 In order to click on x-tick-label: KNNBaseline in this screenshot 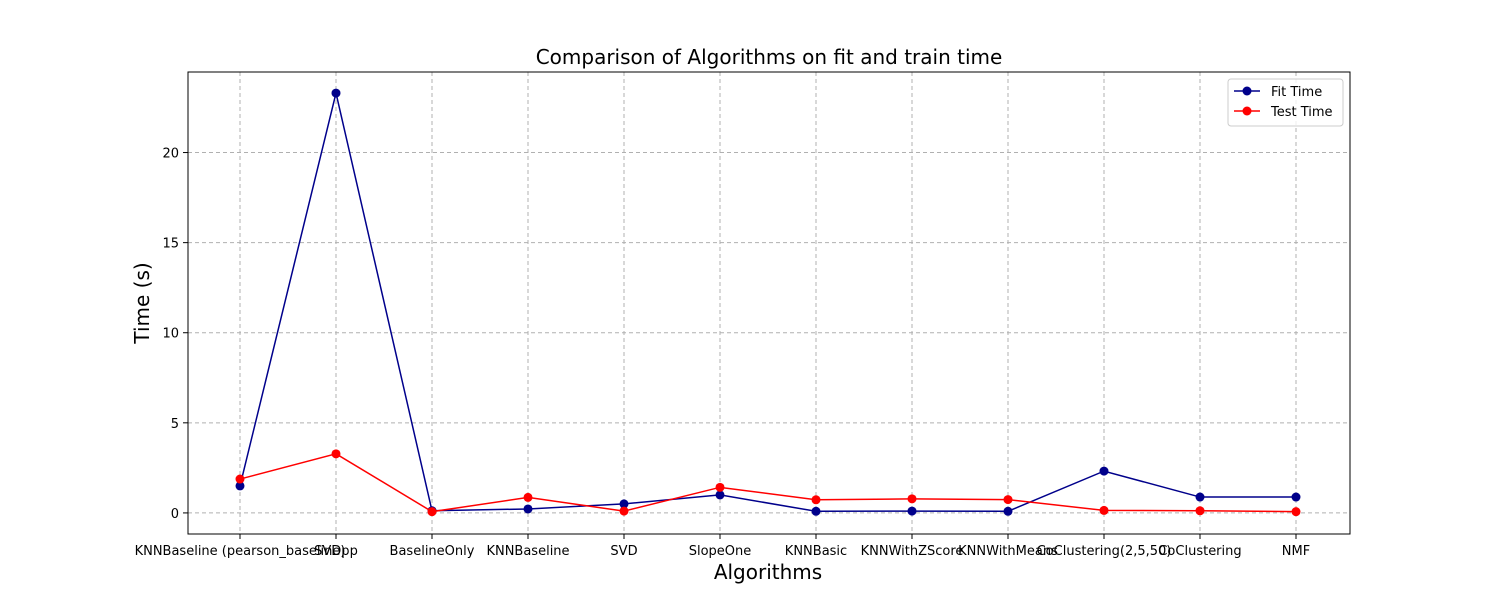, I will do `click(527, 551)`.